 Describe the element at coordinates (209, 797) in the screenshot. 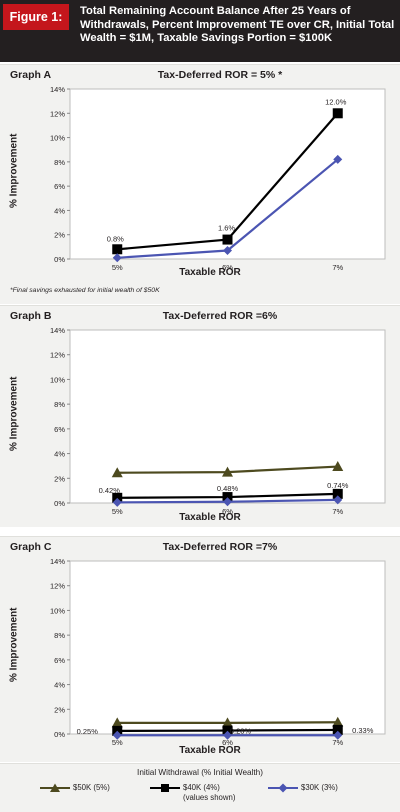

I see `legend-sub-40k: (values shown)` at that location.